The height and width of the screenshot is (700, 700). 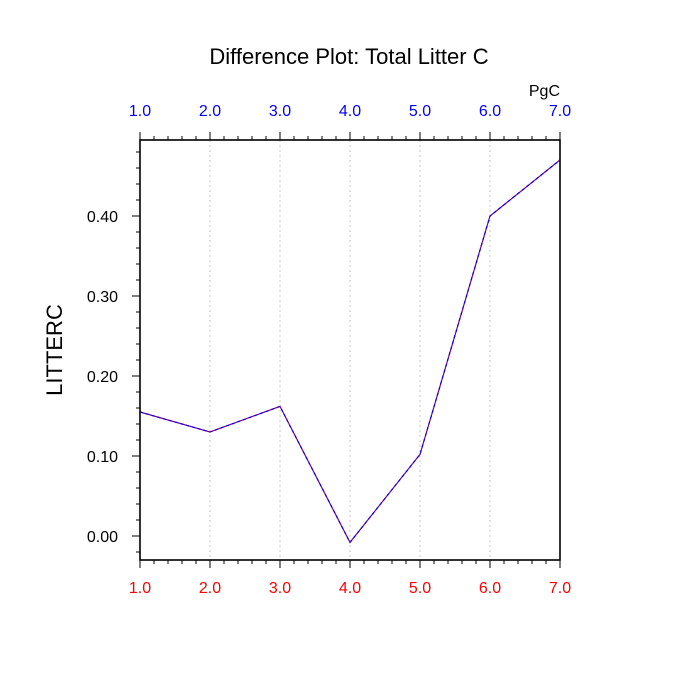 I want to click on x-tick-label-top: 7.0, so click(x=560, y=111).